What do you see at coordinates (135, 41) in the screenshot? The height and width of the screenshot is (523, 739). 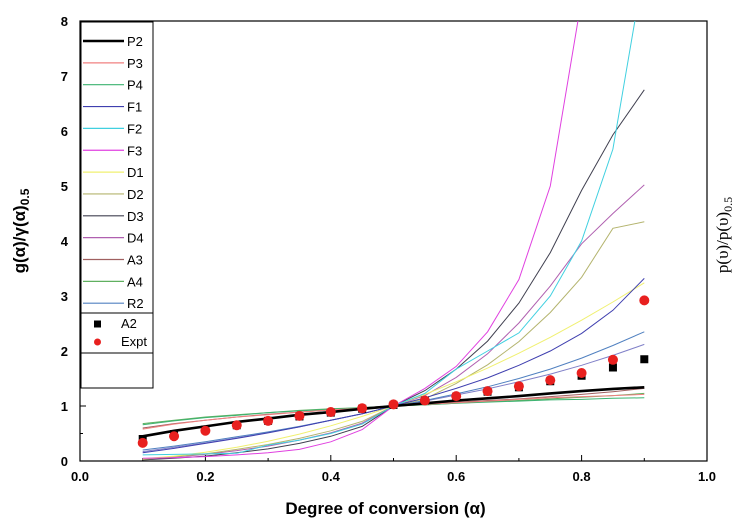 I see `legend-label-p2: P2` at bounding box center [135, 41].